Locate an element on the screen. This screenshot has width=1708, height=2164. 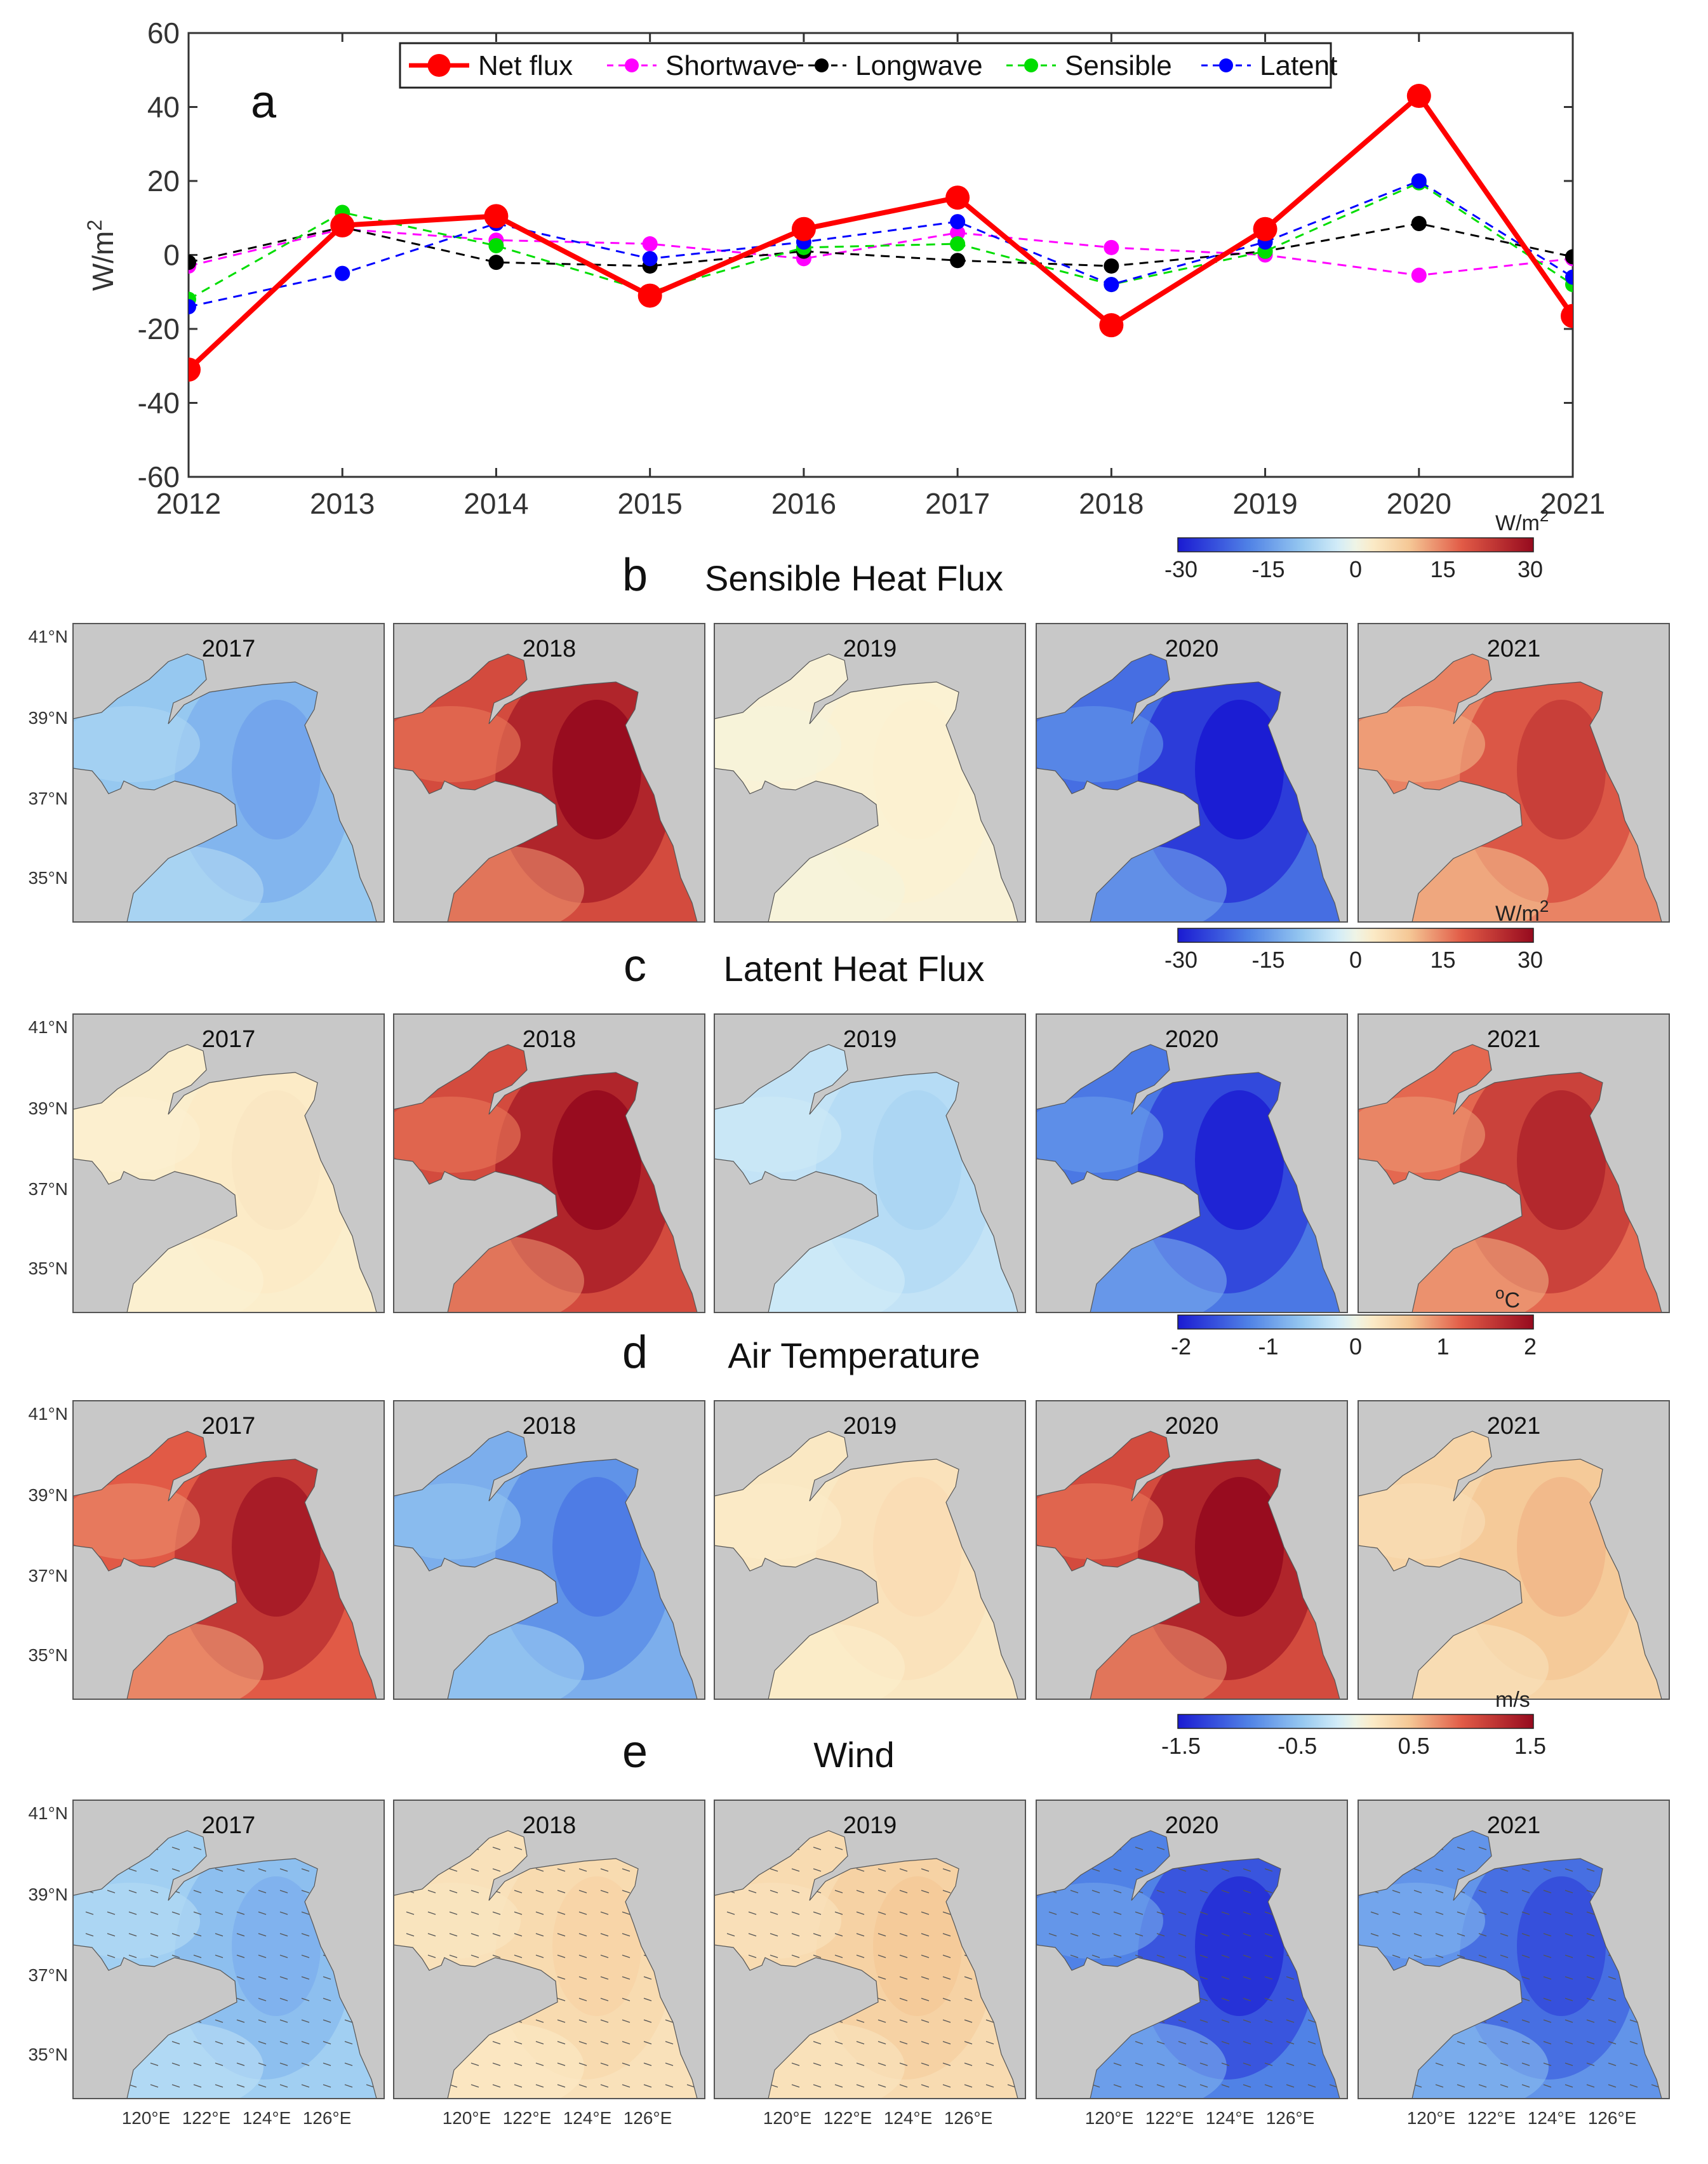
latitude-label: 41°N is located at coordinates (48, 1813).